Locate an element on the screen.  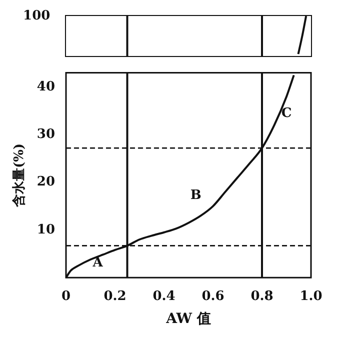
annotation: B is located at coordinates (196, 196).